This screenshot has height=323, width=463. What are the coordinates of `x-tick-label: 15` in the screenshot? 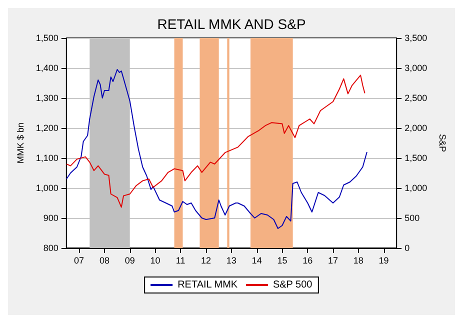 It's located at (282, 261).